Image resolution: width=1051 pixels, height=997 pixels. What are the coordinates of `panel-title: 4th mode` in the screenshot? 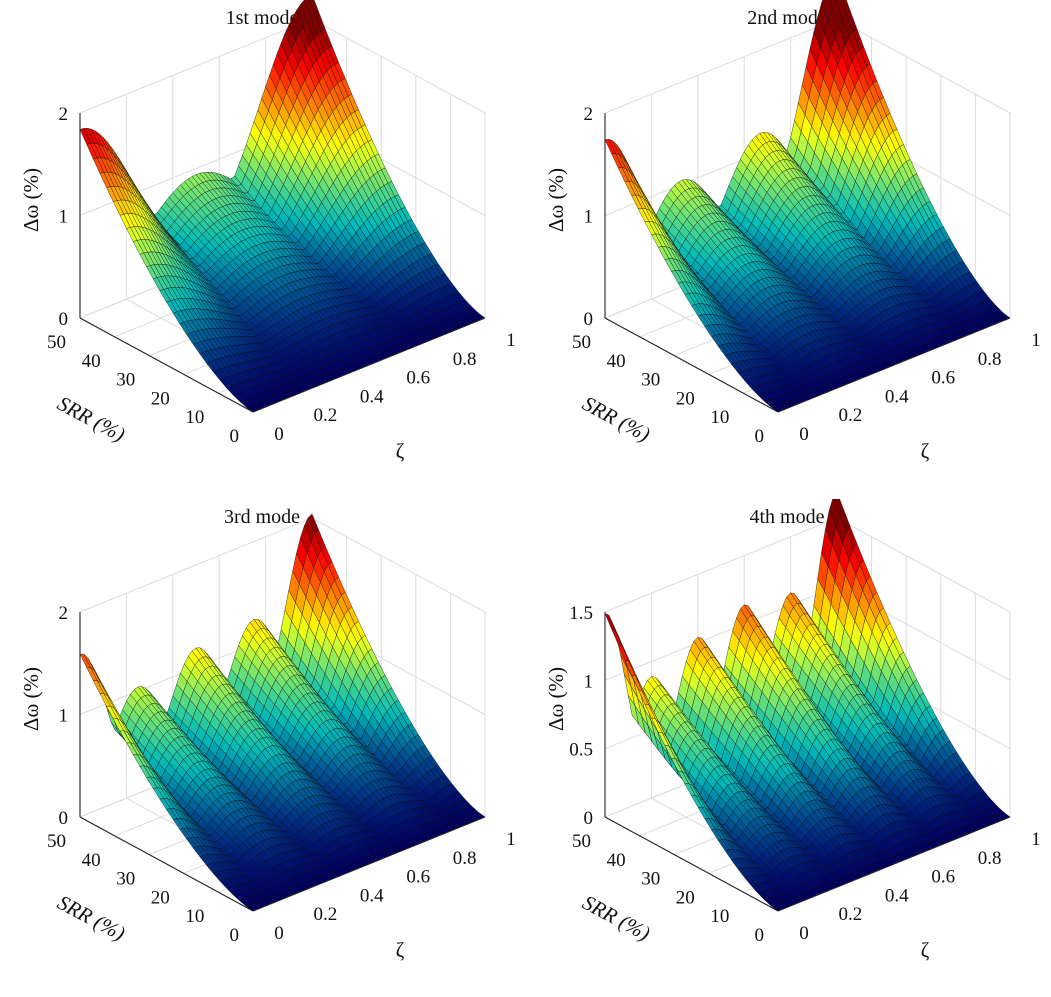 It's located at (787, 517).